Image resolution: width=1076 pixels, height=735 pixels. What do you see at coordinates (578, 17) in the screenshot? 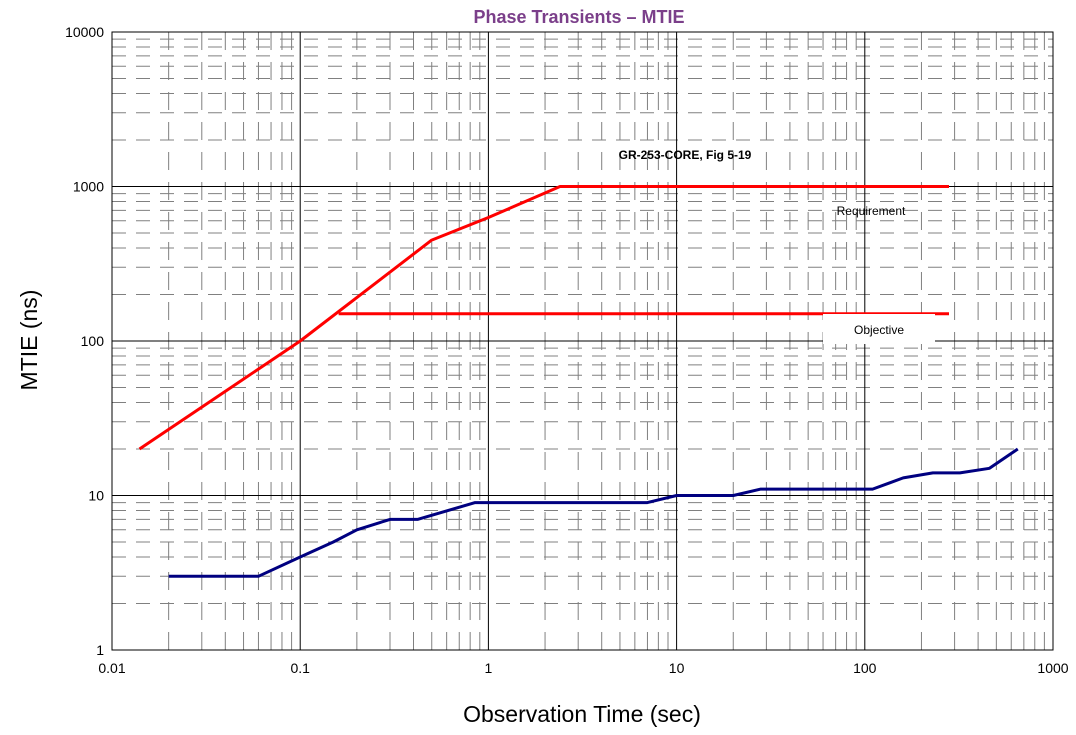
I see `chart-title: Phase Transients – MTIE` at bounding box center [578, 17].